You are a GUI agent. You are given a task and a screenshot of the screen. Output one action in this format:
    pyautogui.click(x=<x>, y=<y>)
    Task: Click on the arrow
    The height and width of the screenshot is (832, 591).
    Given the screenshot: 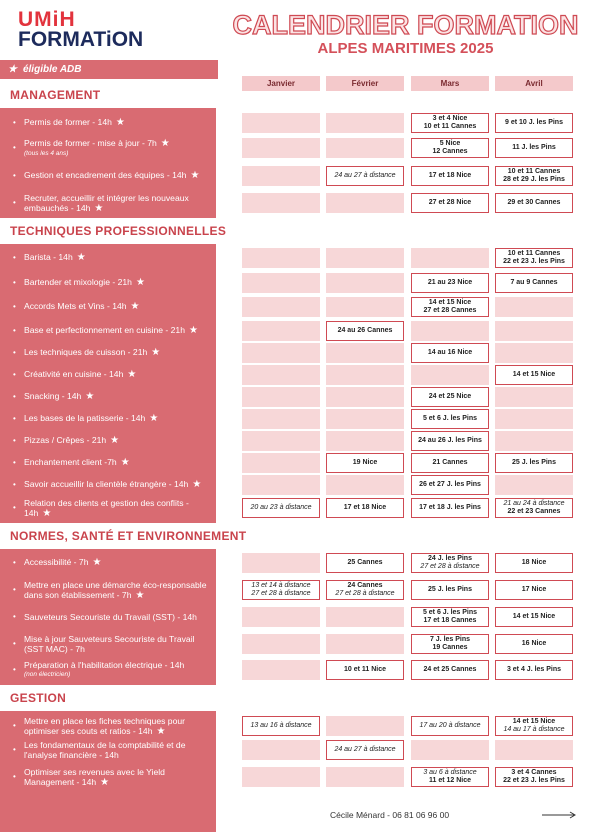 What is the action you would take?
    pyautogui.click(x=559, y=815)
    